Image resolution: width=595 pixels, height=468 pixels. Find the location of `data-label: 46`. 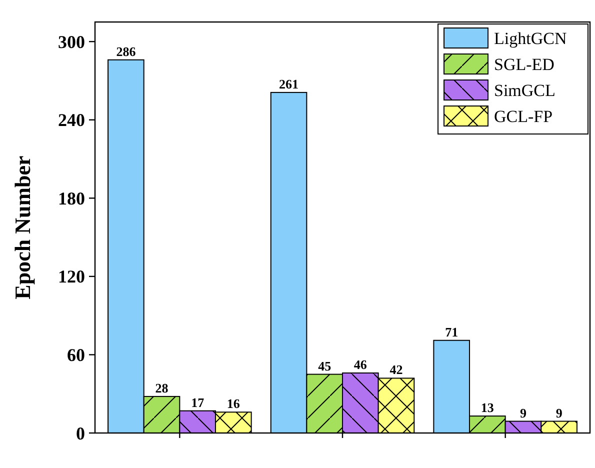

data-label: 46 is located at coordinates (361, 364).